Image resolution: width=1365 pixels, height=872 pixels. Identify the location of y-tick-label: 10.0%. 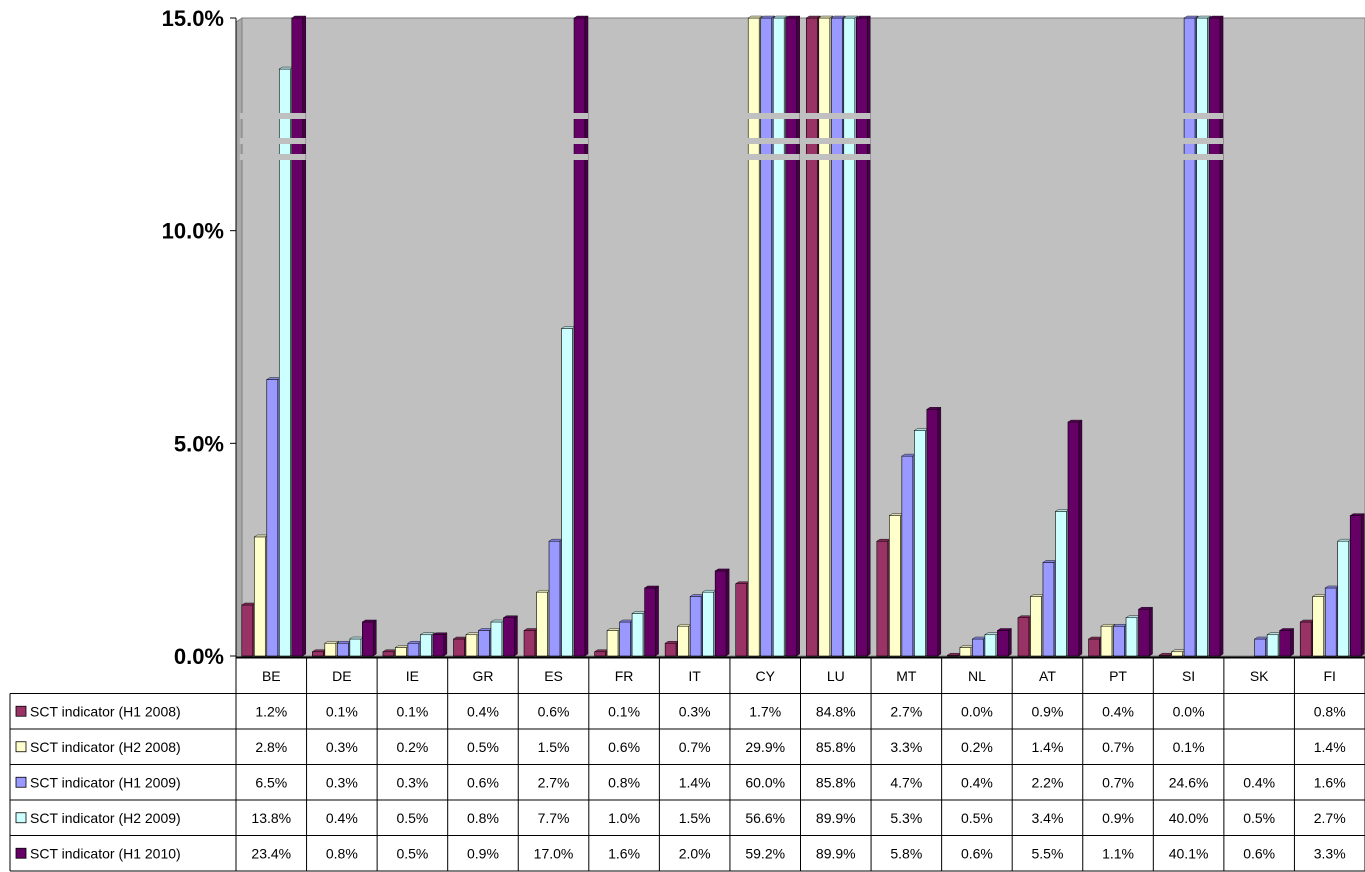
(193, 231).